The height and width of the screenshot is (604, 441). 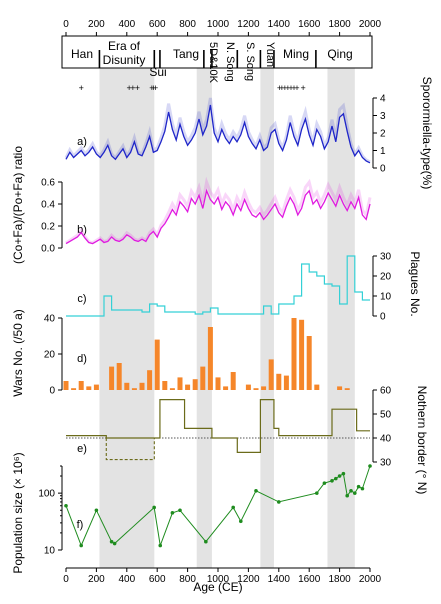 What do you see at coordinates (192, 88) in the screenshot?
I see `dating-marks: + ++ + +++ +++++++ +` at bounding box center [192, 88].